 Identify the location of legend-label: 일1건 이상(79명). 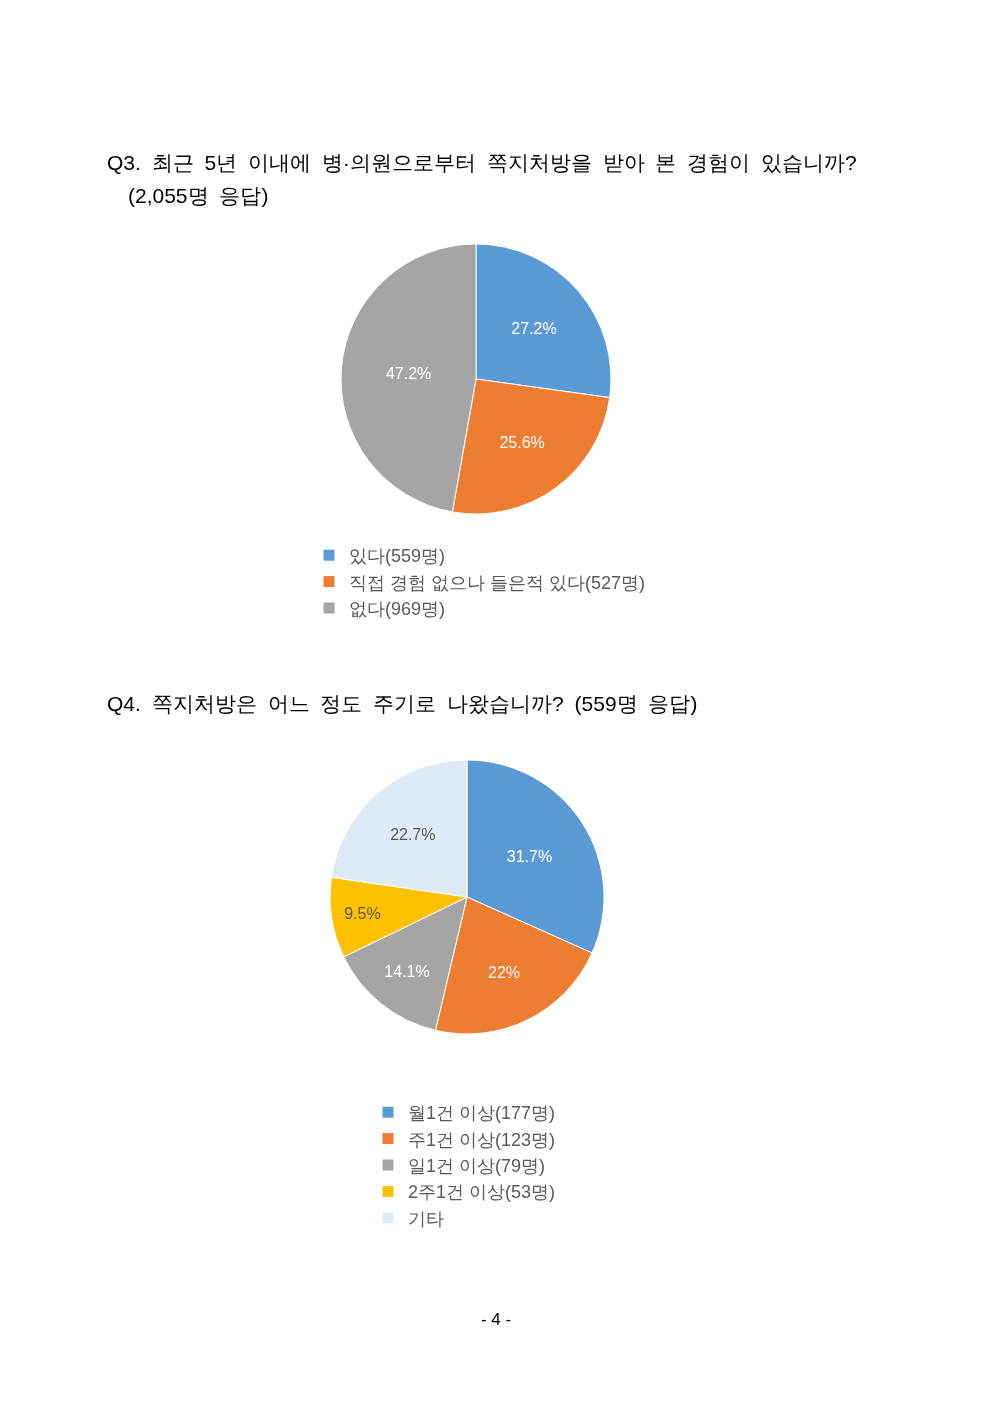
(477, 1166).